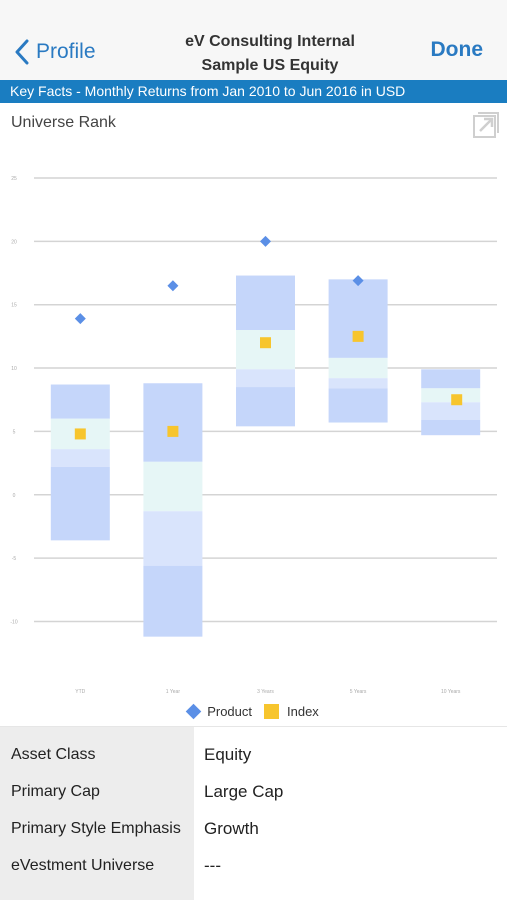  What do you see at coordinates (22, 52) in the screenshot?
I see `chevron-left-icon` at bounding box center [22, 52].